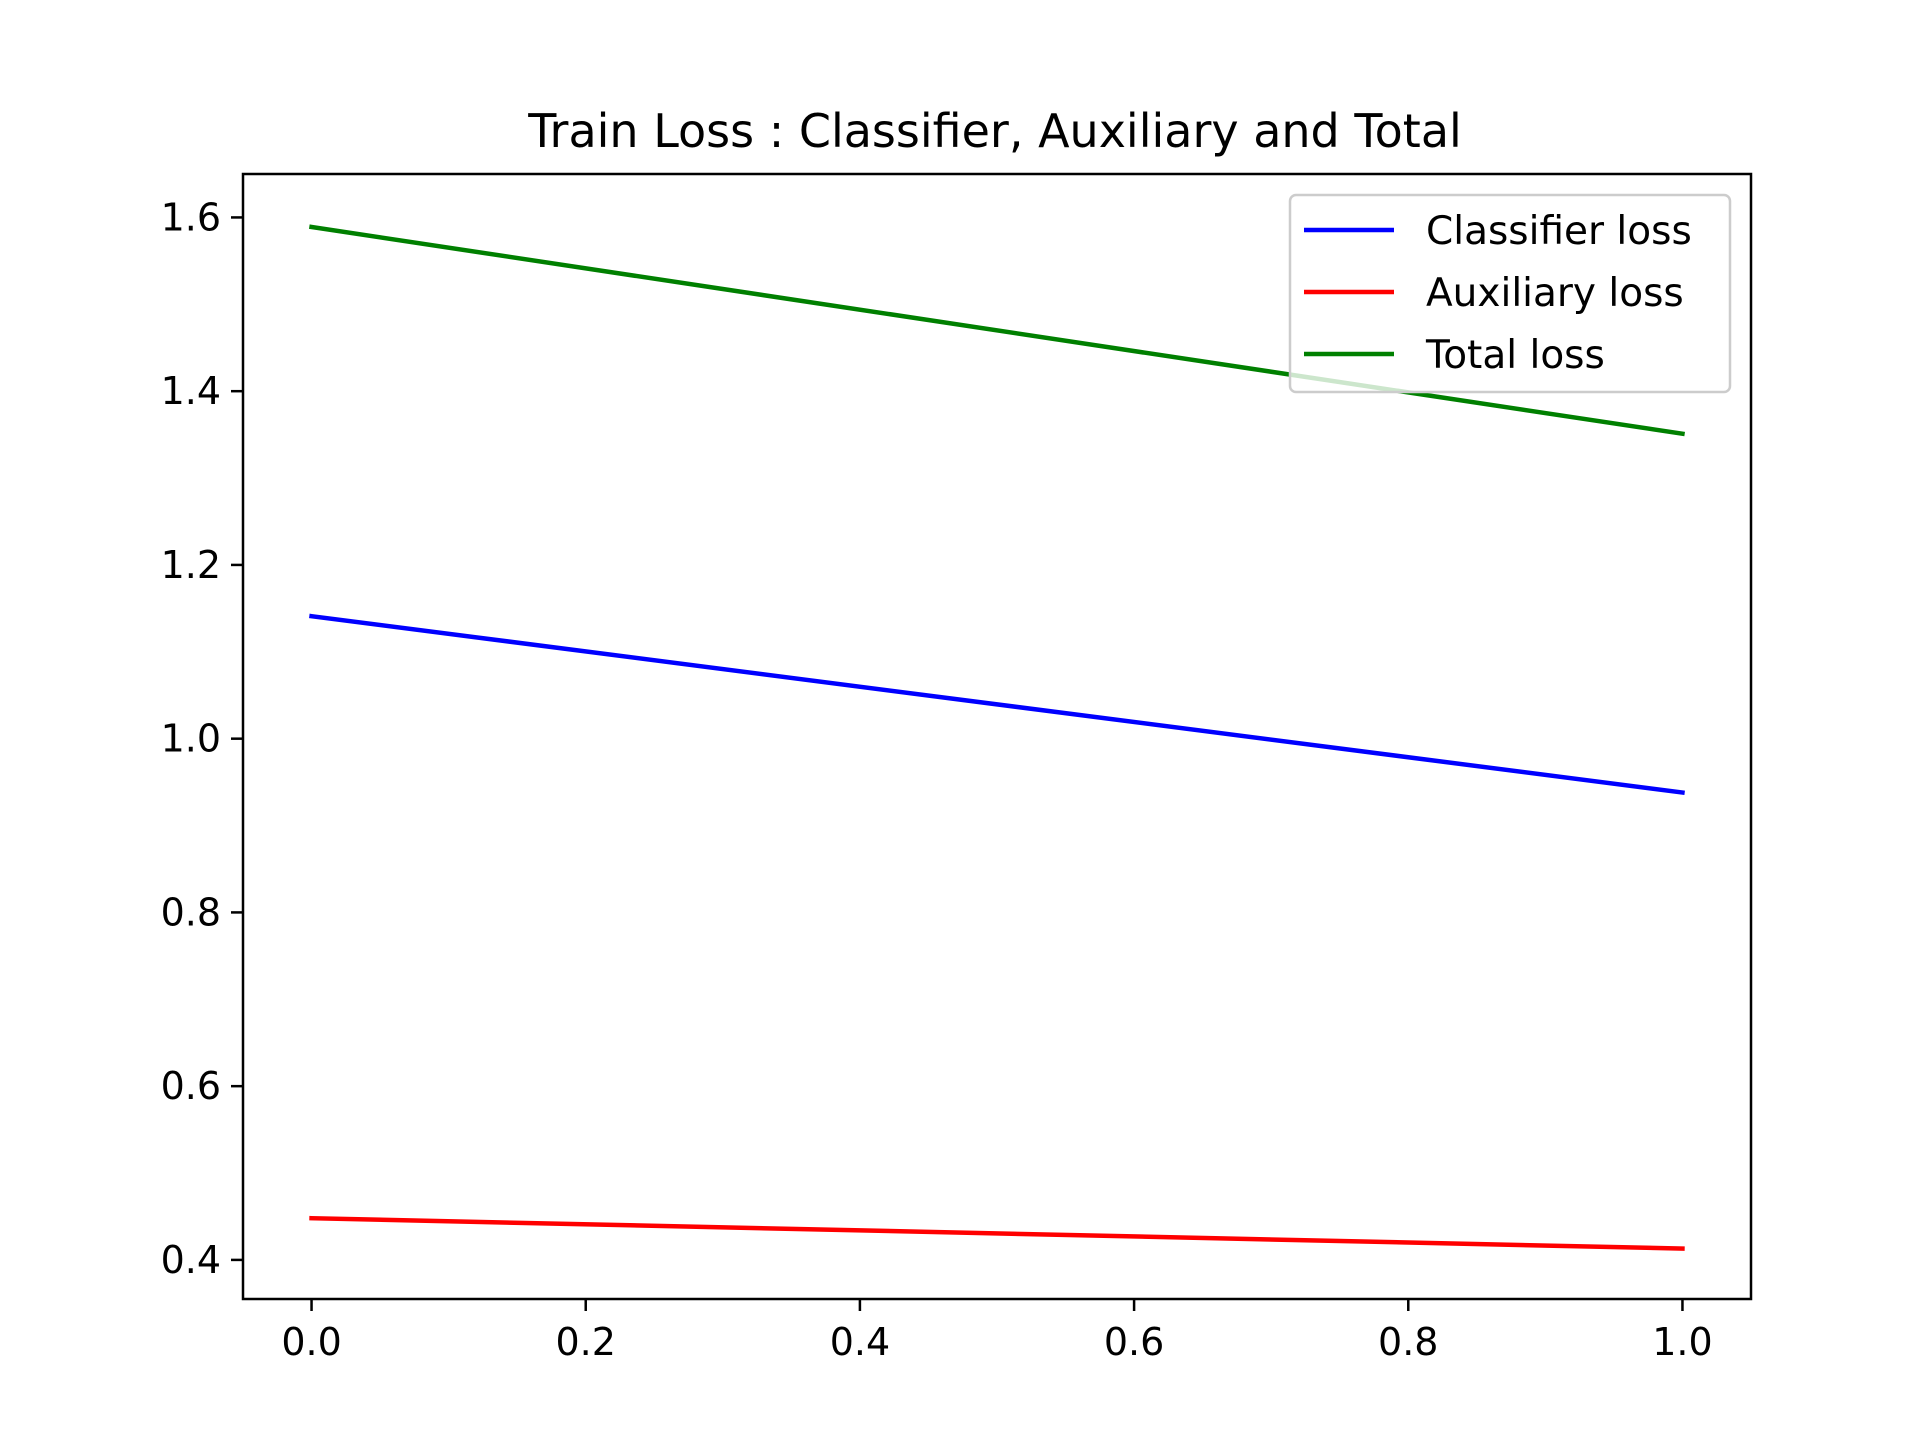  I want to click on y-tick-label: 1.6, so click(191, 217).